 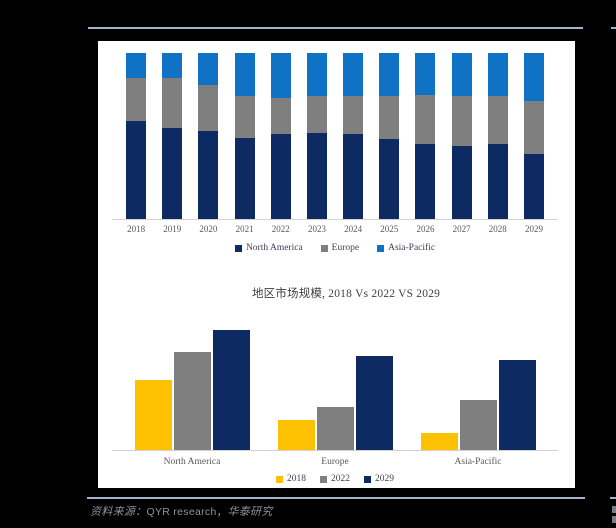 I want to click on x-axis-label: 2026, so click(x=425, y=229).